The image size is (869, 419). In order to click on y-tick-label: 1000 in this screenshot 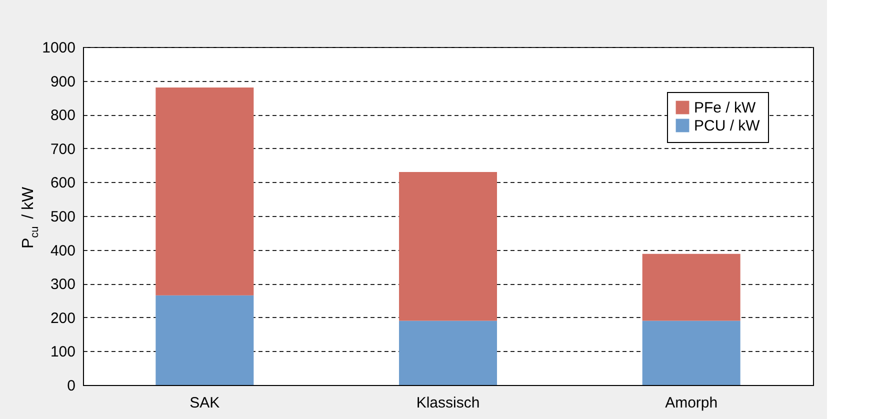, I will do `click(59, 48)`.